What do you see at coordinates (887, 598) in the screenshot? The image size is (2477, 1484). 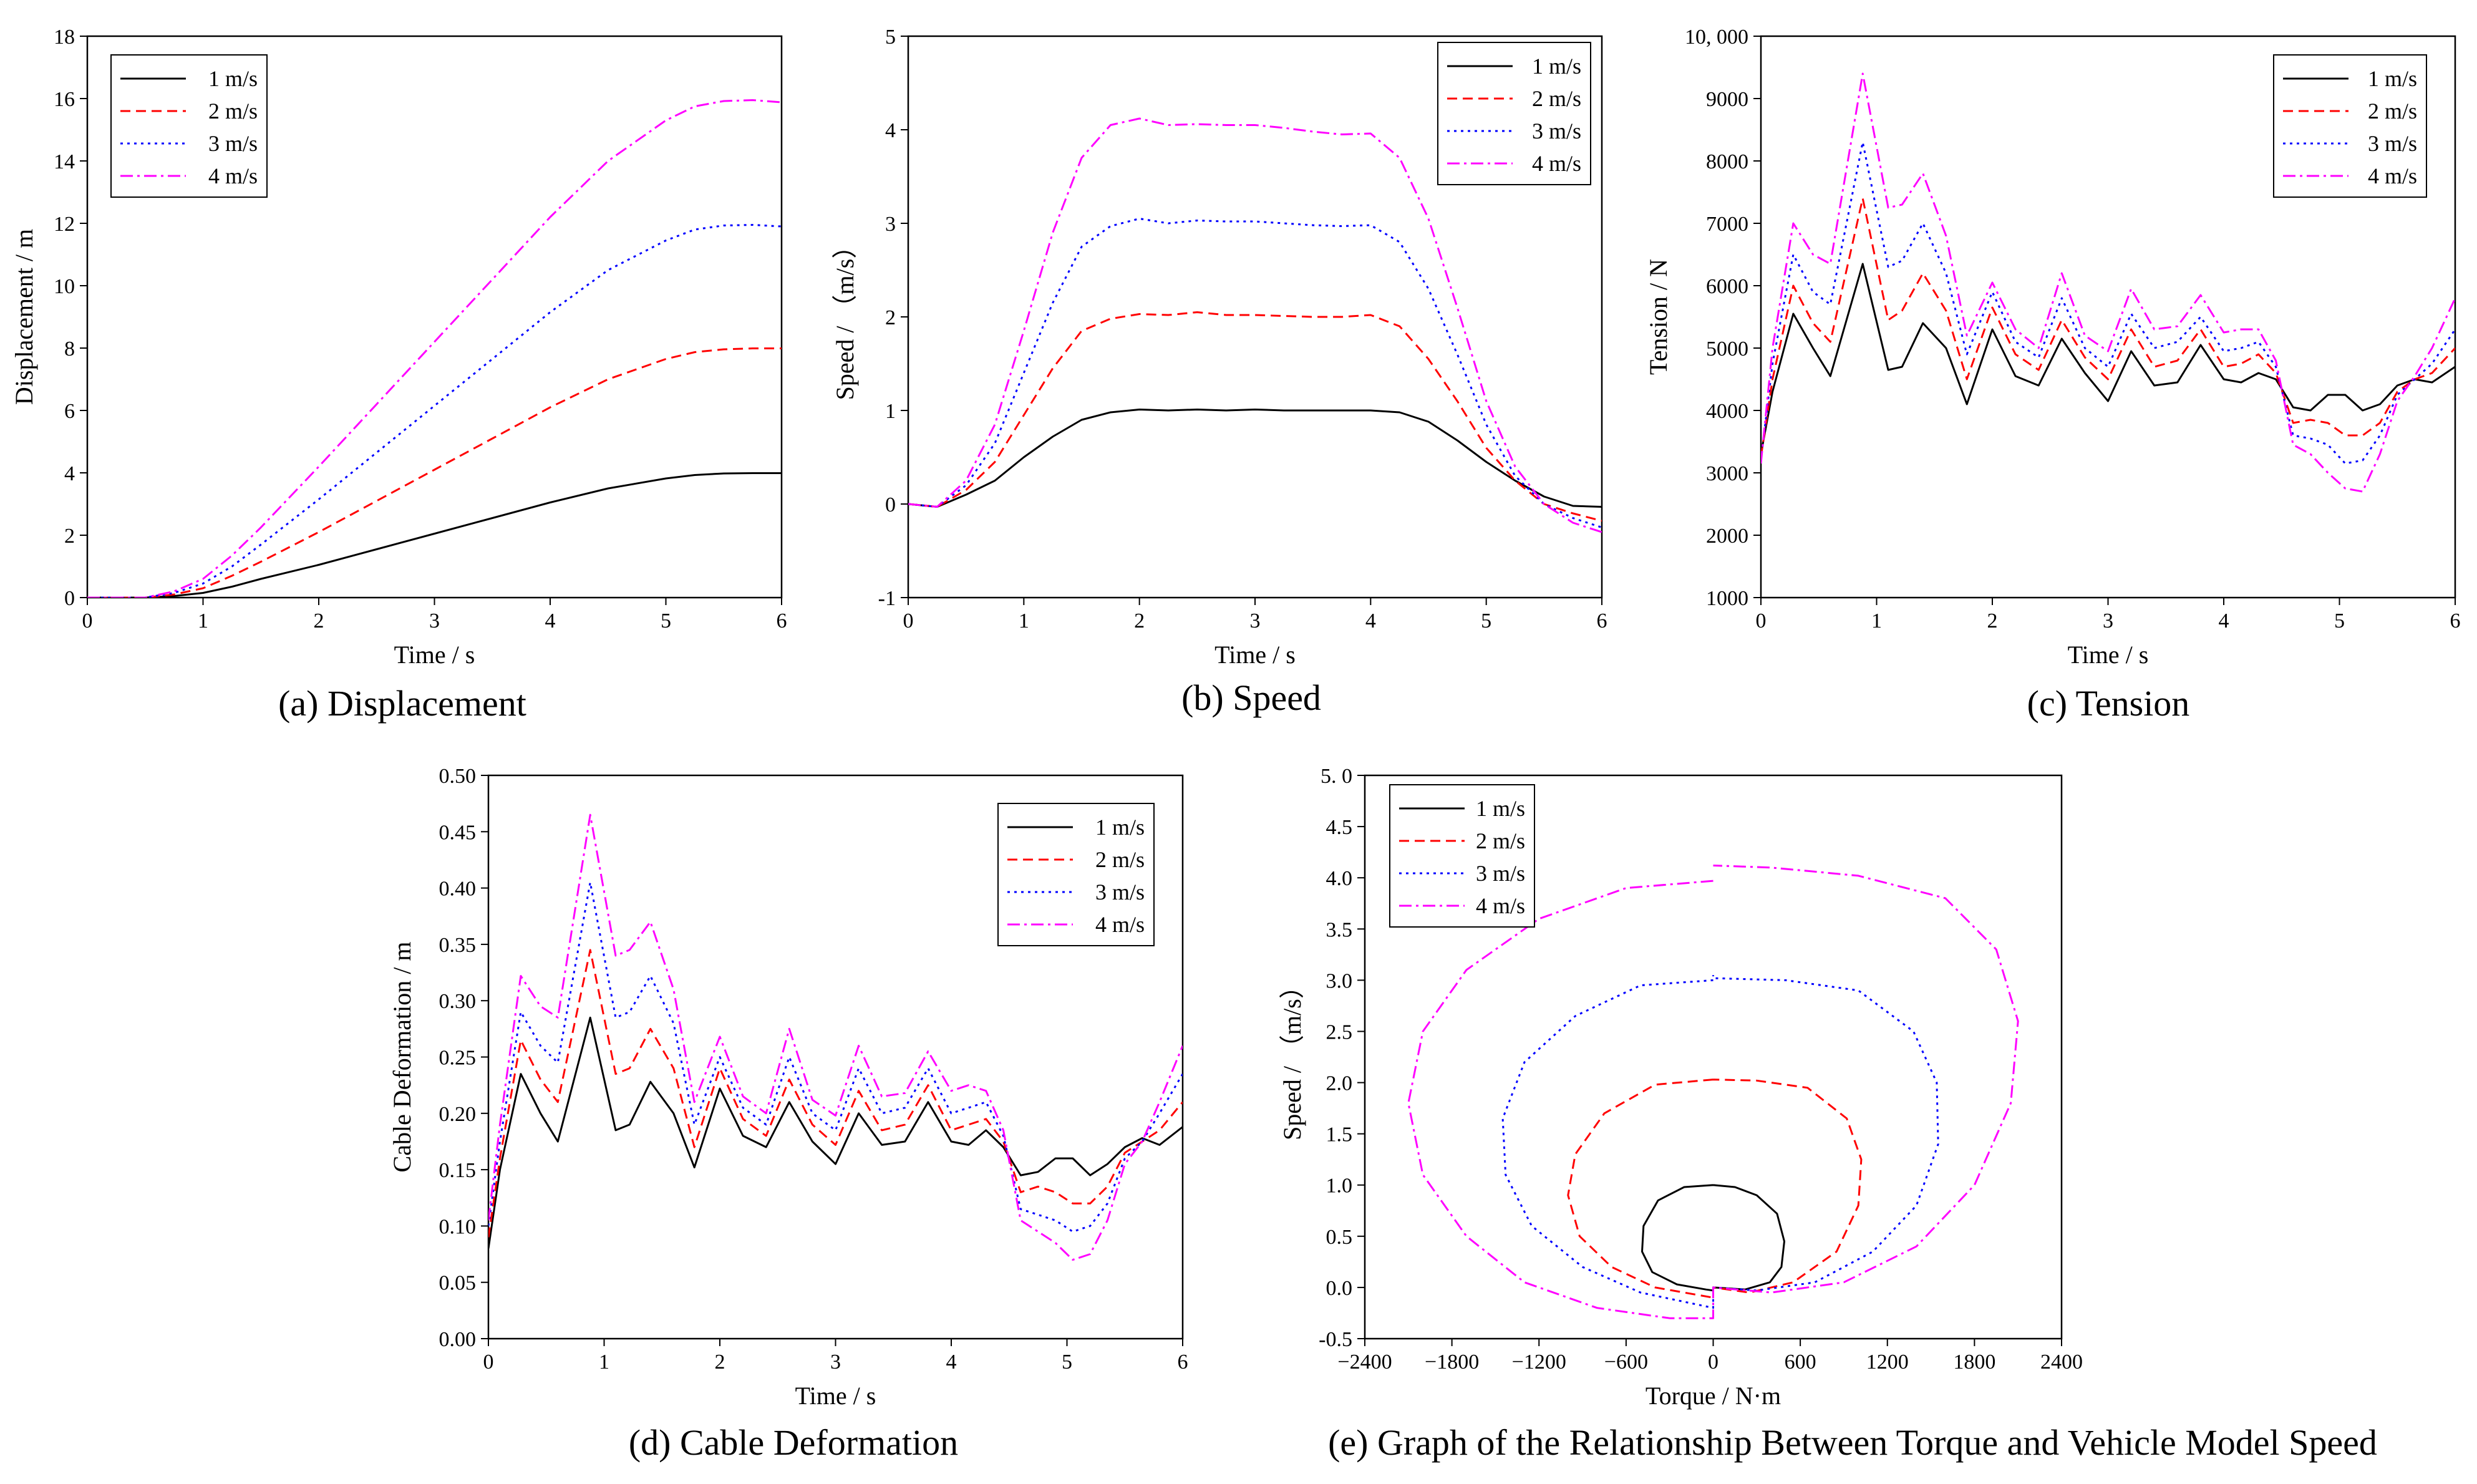 I see `y-tick-label: -1` at bounding box center [887, 598].